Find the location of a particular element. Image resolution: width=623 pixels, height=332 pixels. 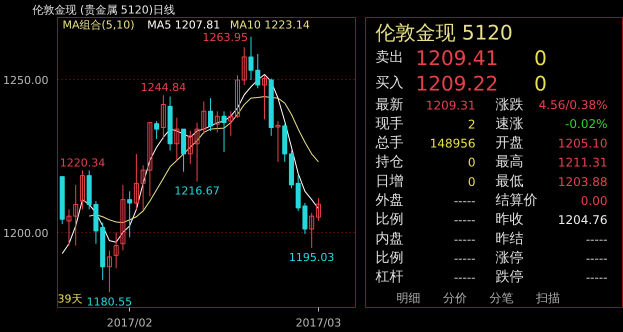

text: 日增 is located at coordinates (390, 181).